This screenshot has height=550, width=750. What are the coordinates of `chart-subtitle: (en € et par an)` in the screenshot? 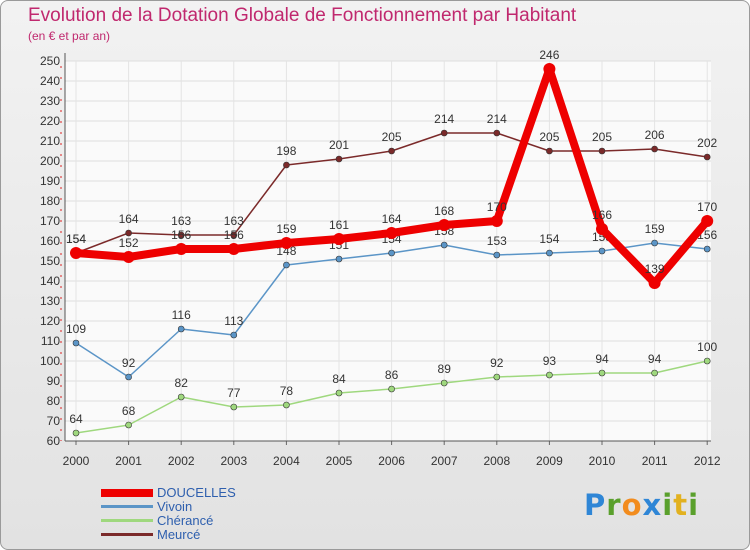 It's located at (69, 36).